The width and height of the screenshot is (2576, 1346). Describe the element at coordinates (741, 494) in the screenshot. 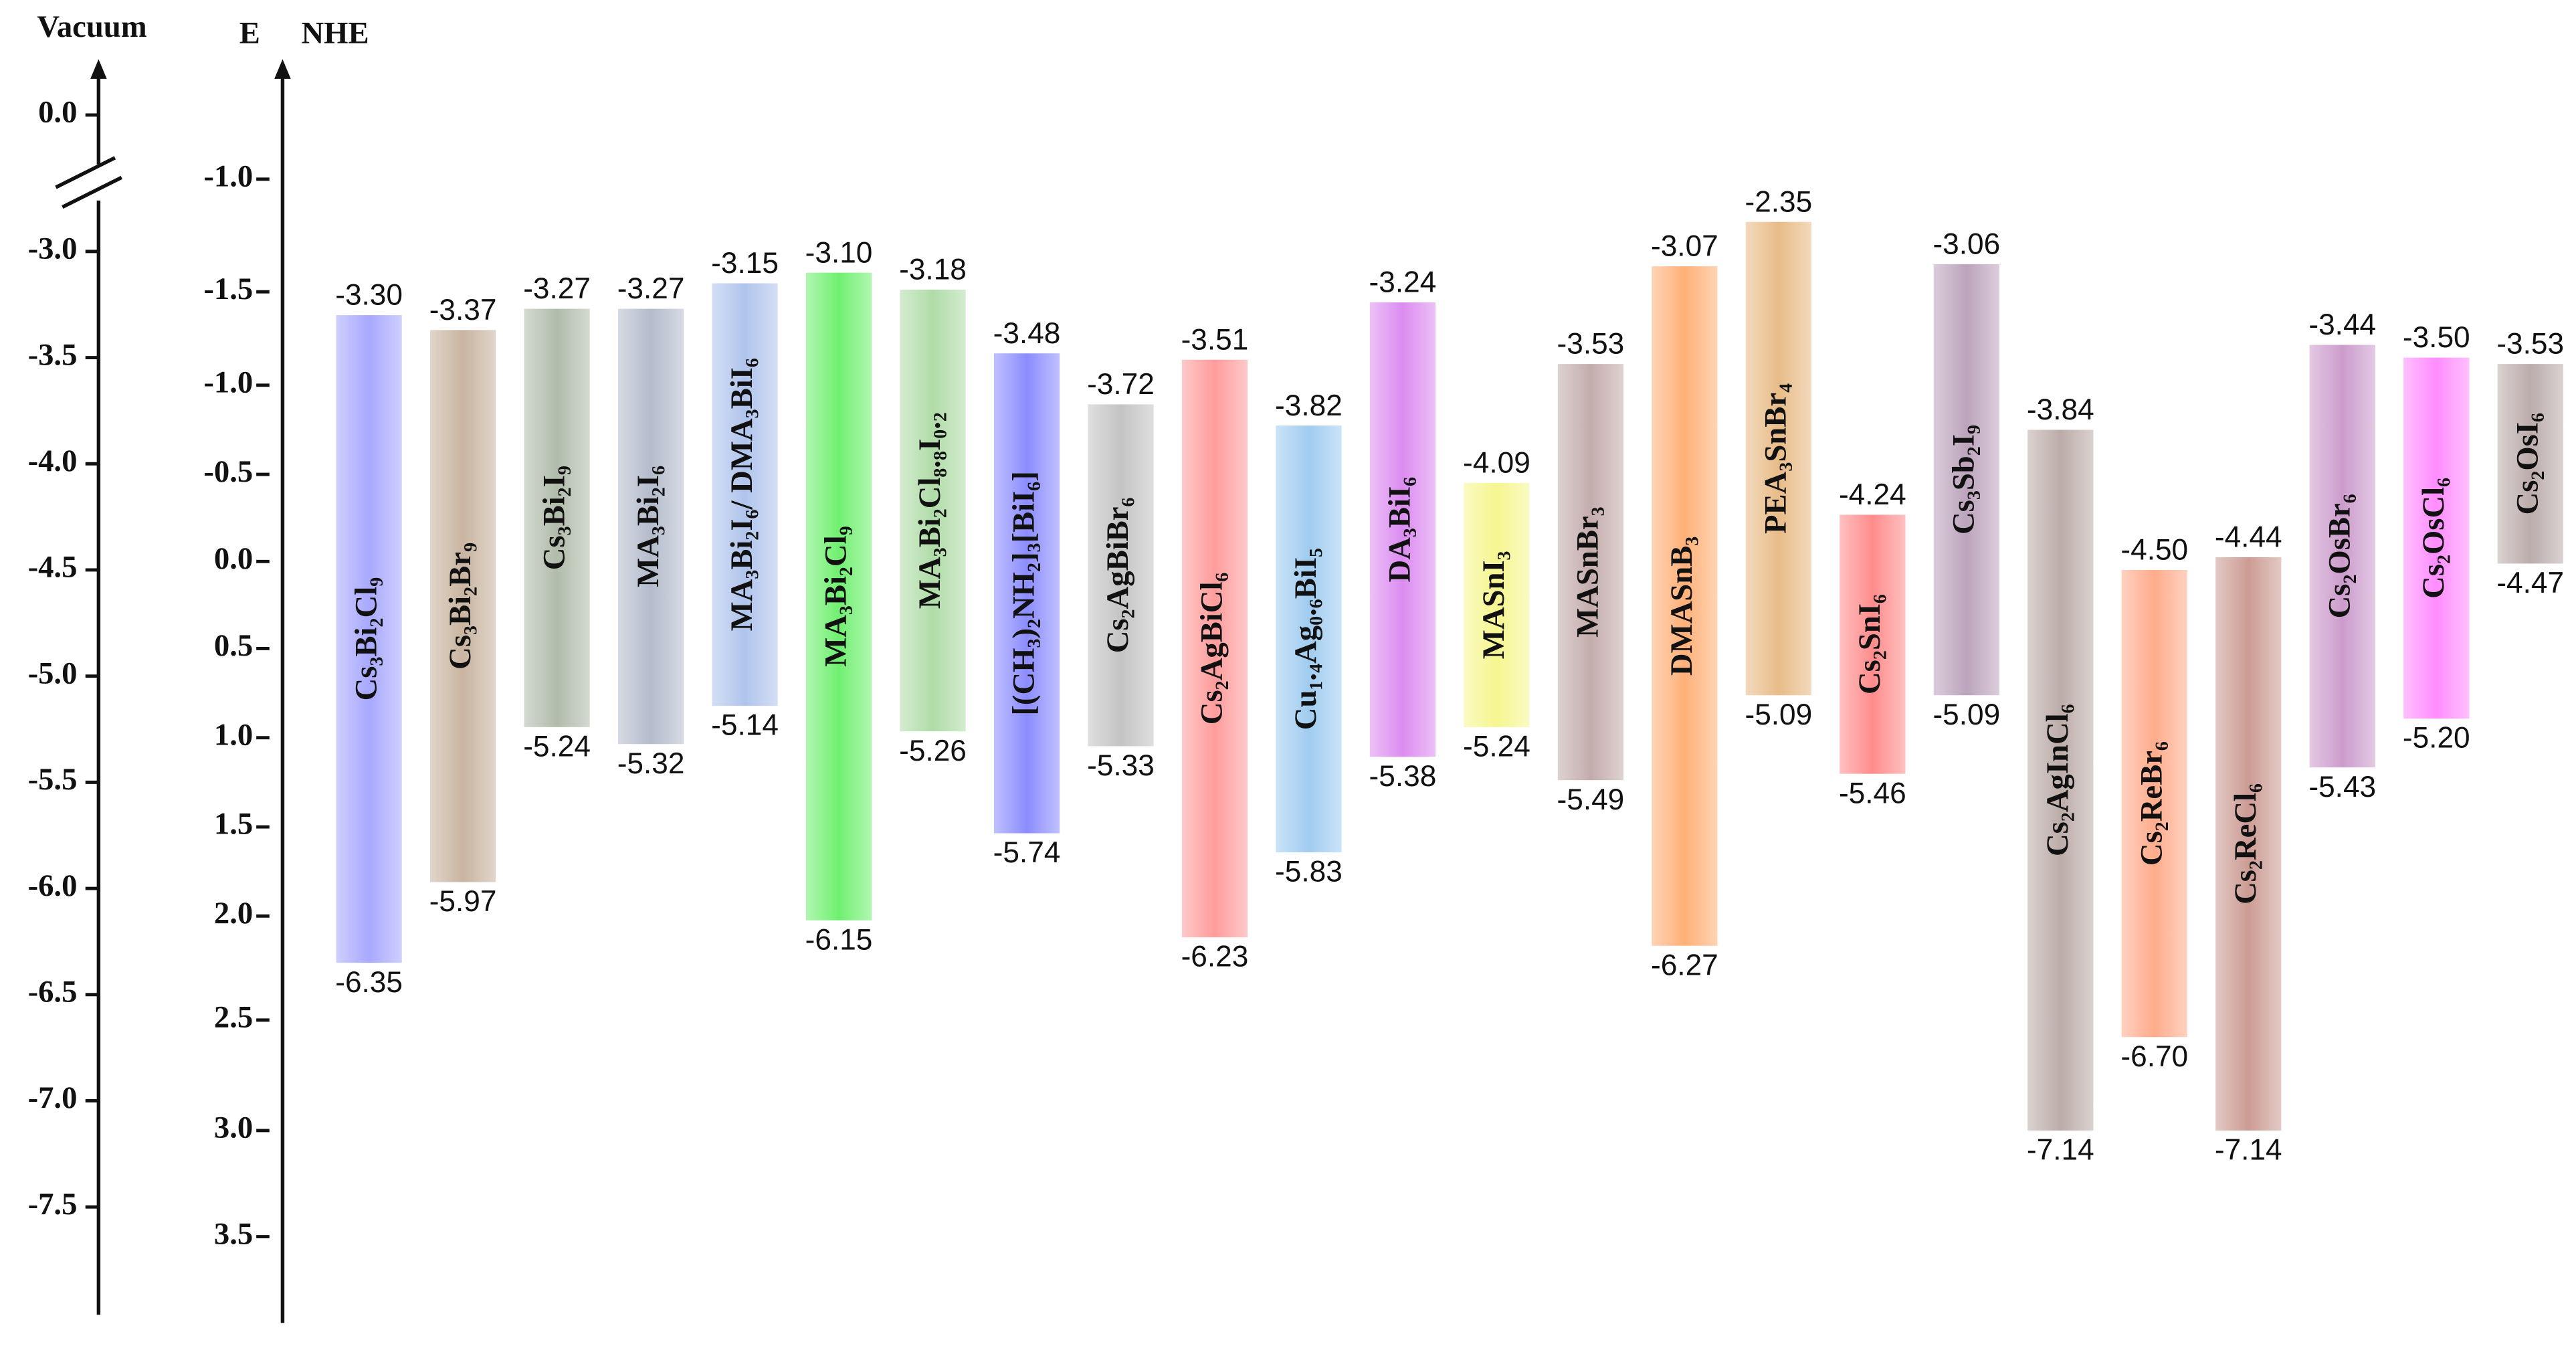

I see `material-label: MA₃Bi₂I₆/ DMA₃BiI₆` at that location.